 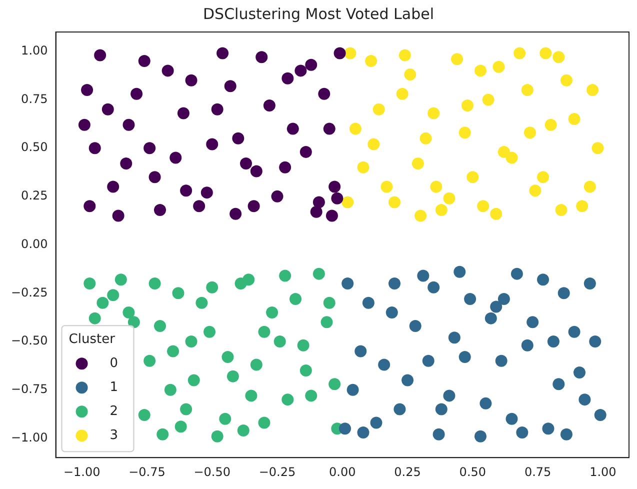 I want to click on x-tick-label: 1.00, so click(x=603, y=471).